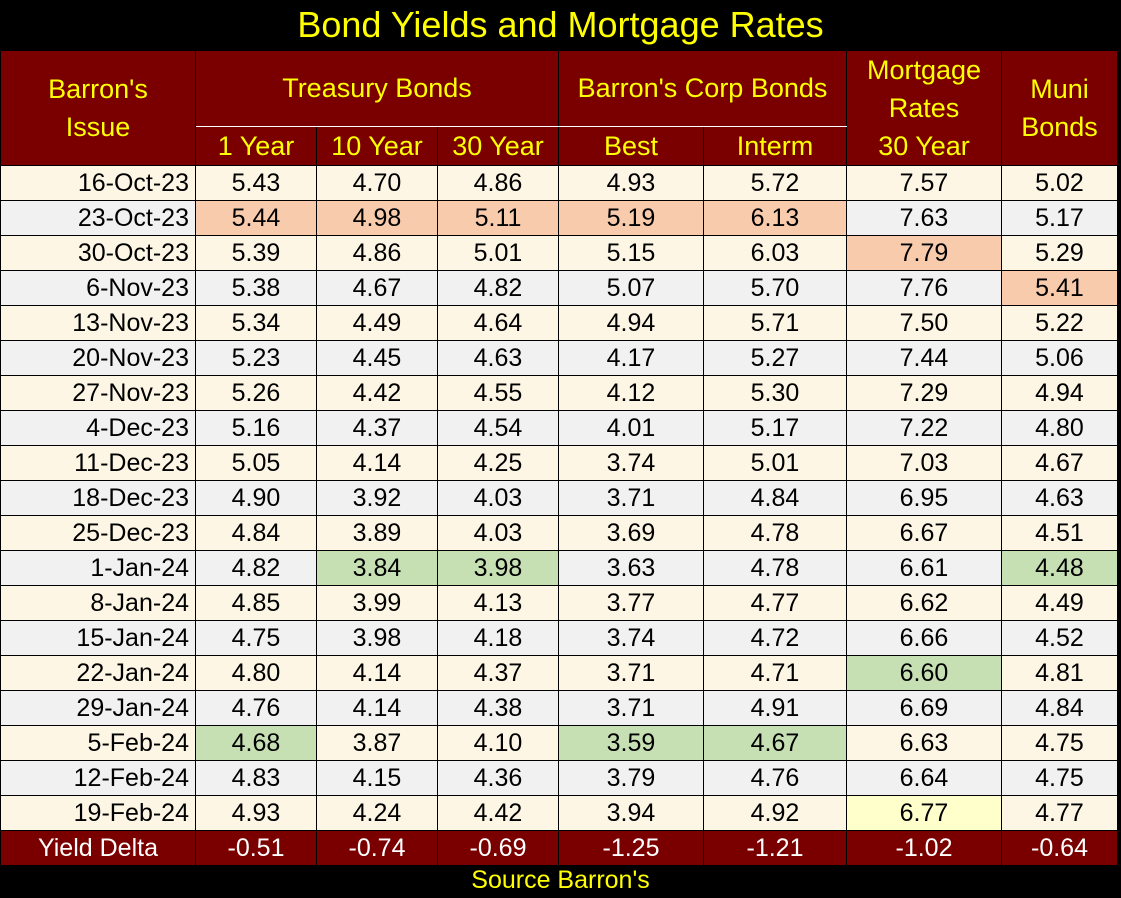 The width and height of the screenshot is (1121, 898). I want to click on row-value: 5.05, so click(256, 463).